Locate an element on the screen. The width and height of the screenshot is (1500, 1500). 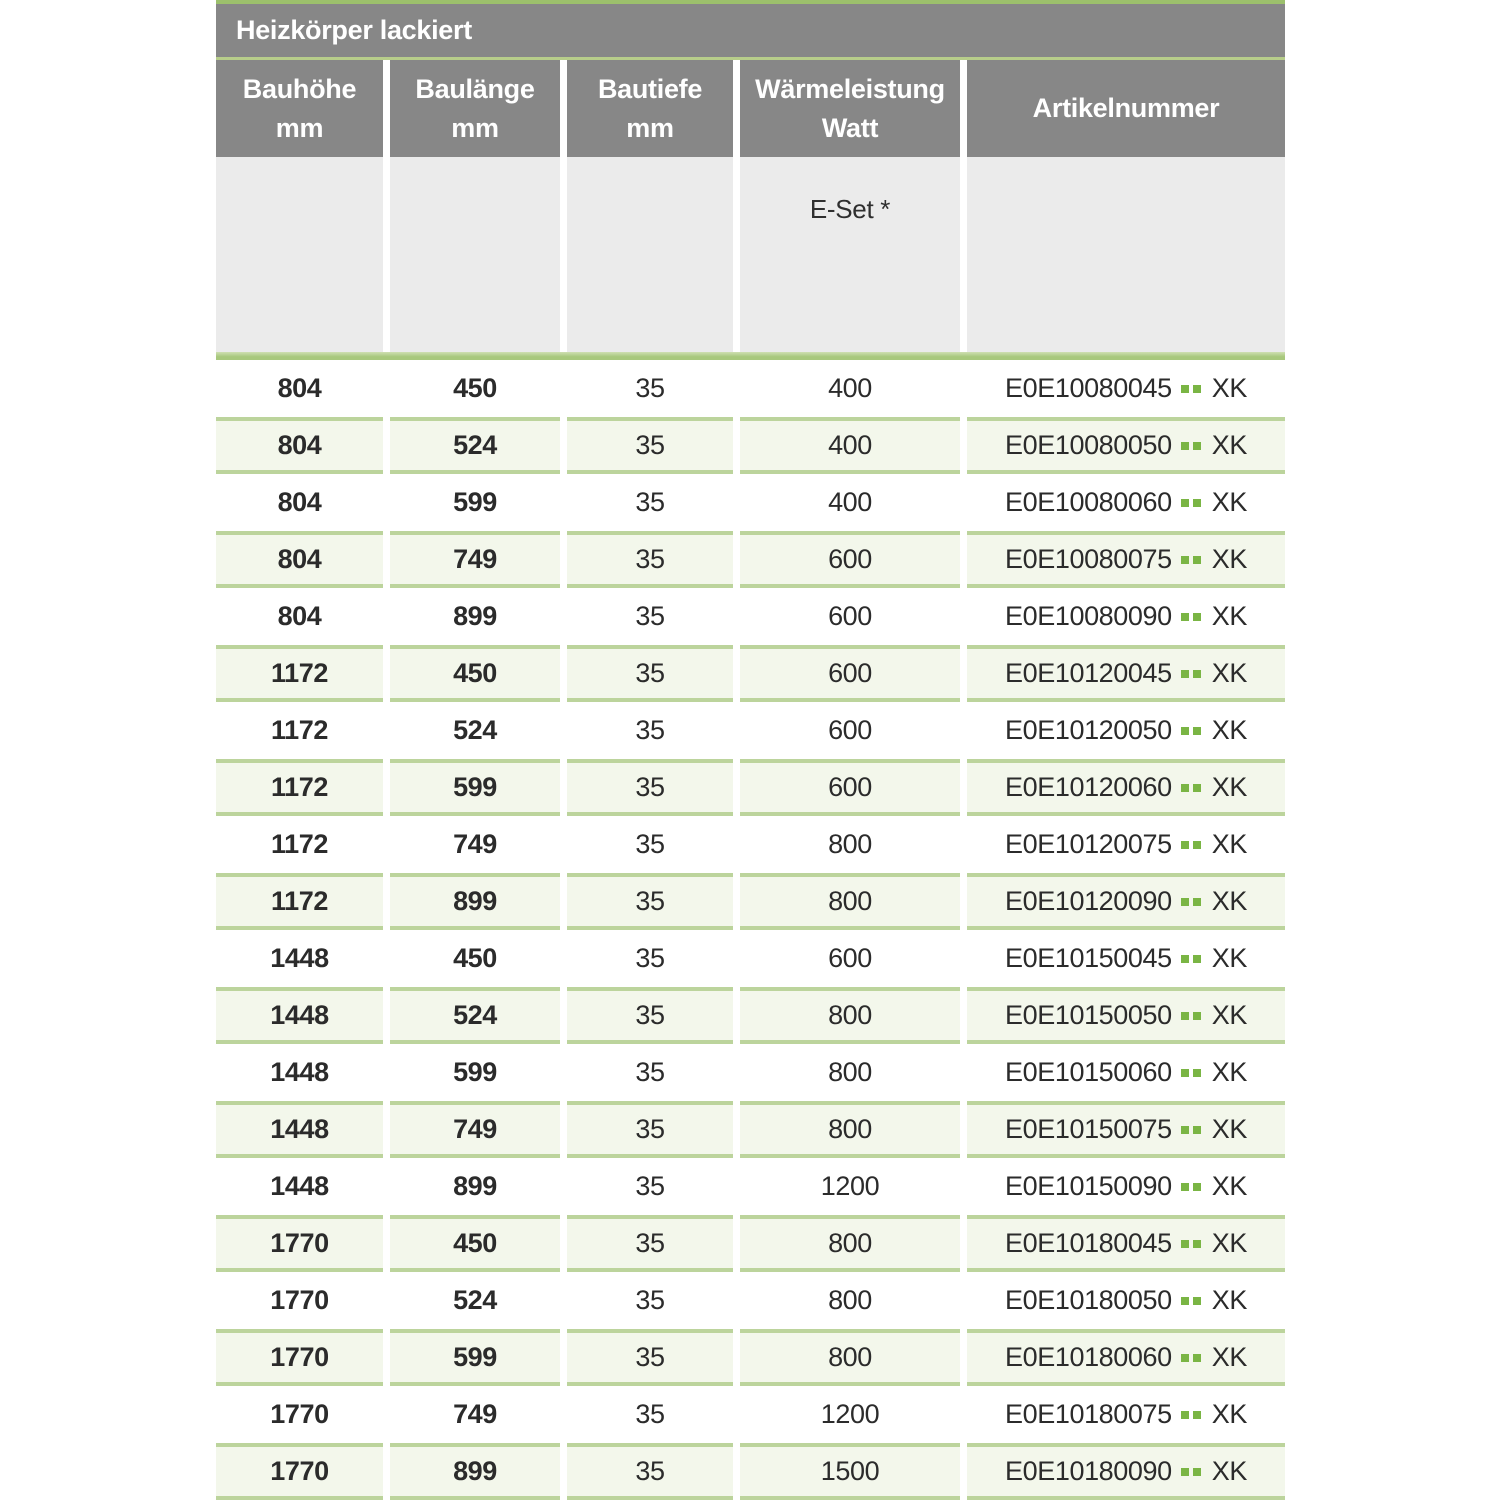
cell-artikelnummer: E0E10180050 XK is located at coordinates (1126, 1300).